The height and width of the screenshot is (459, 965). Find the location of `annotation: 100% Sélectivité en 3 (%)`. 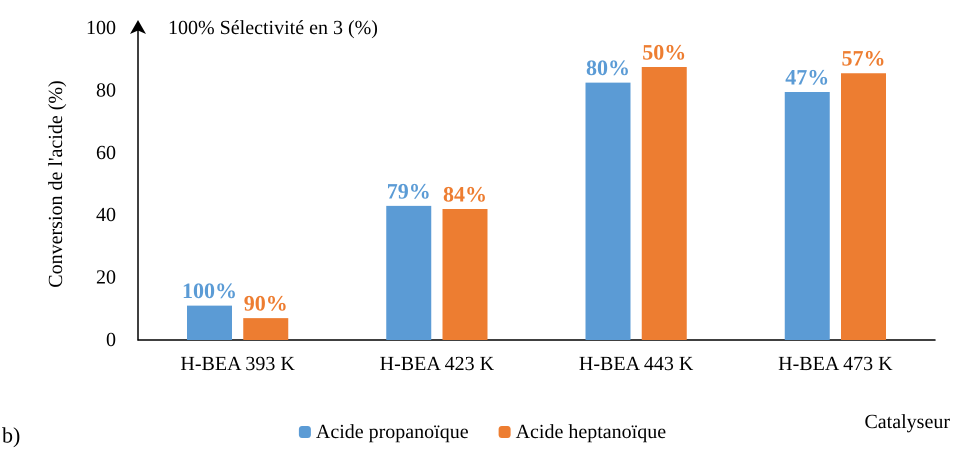

annotation: 100% Sélectivité en 3 (%) is located at coordinates (273, 28).